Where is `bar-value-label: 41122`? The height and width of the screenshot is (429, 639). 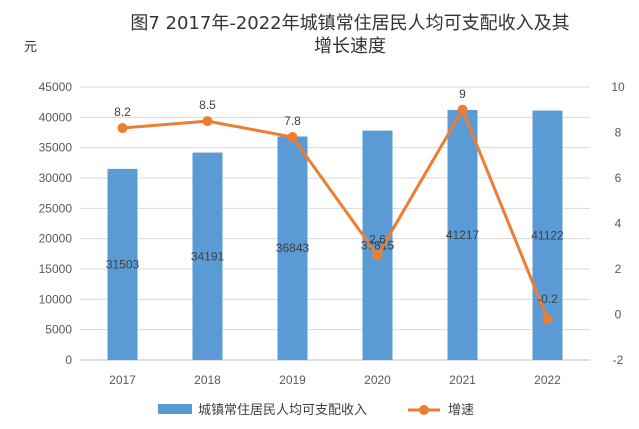 bar-value-label: 41122 is located at coordinates (547, 235).